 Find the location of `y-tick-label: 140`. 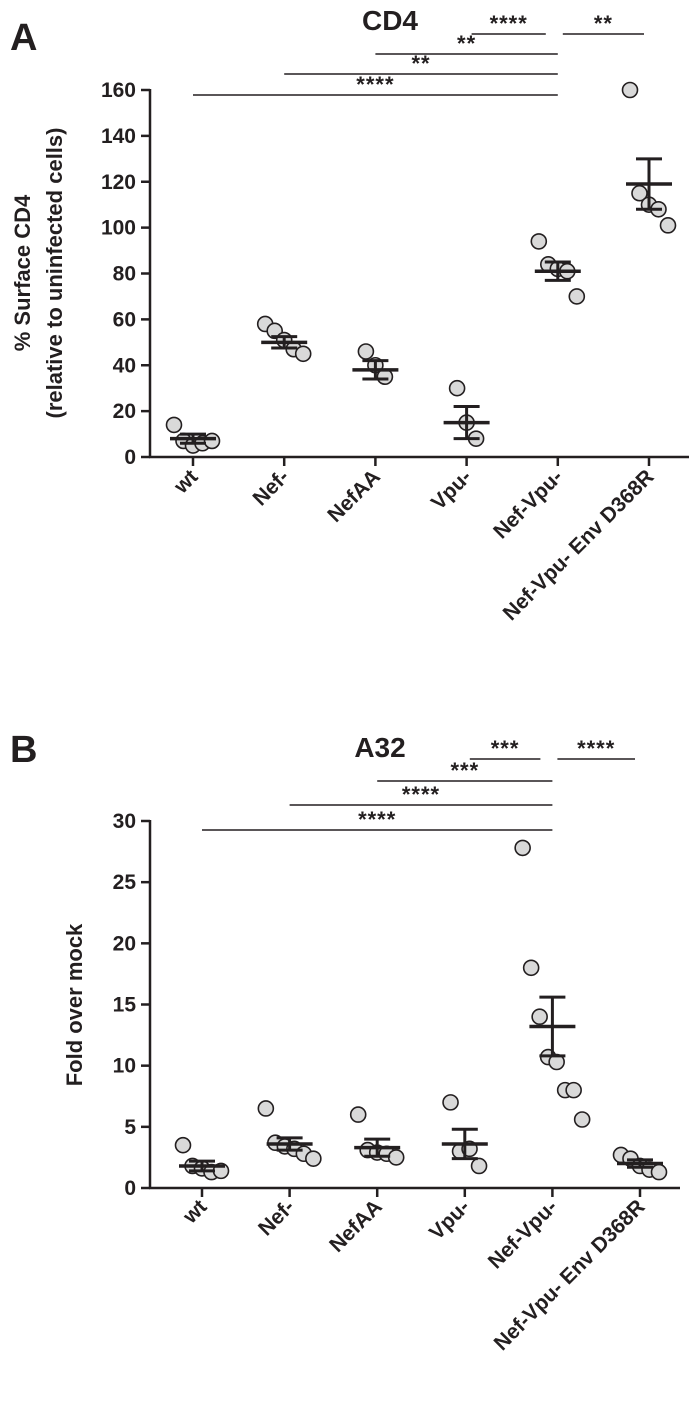

y-tick-label: 140 is located at coordinates (118, 136).